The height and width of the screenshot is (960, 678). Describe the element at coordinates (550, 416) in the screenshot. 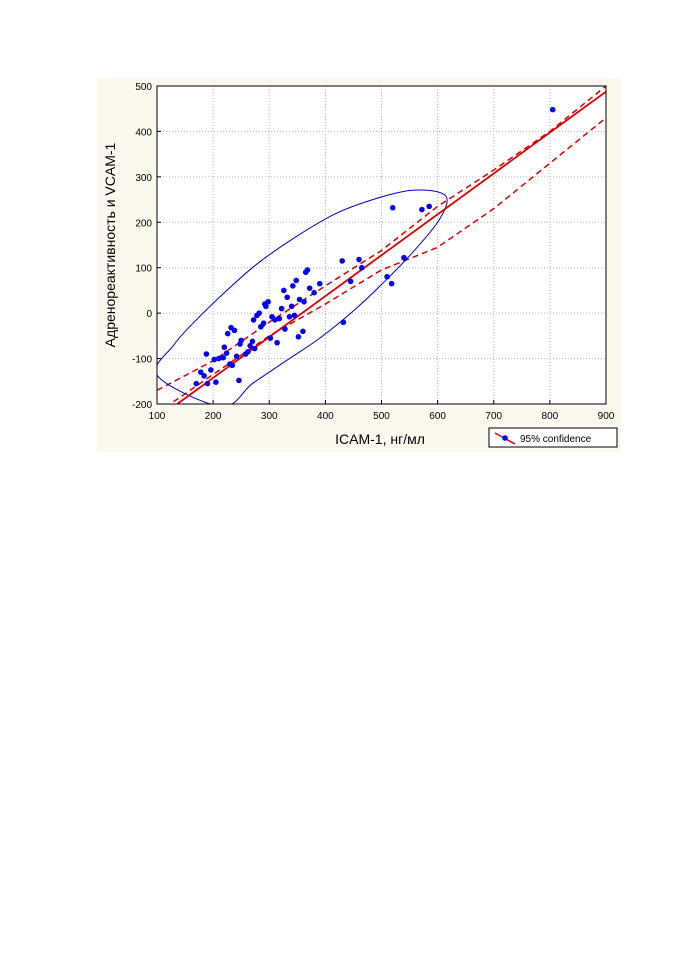

I see `x-tick-label: 800` at that location.